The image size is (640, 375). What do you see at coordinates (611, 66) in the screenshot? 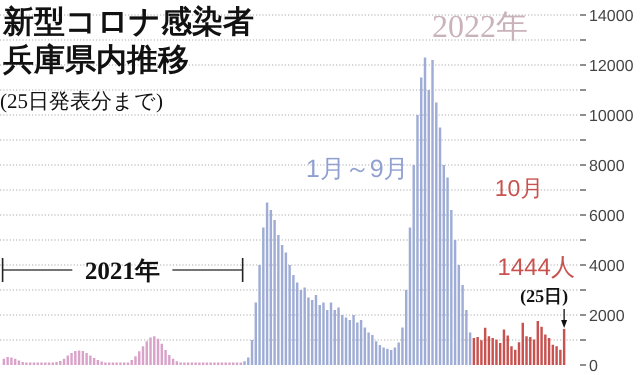
I see `y-tick-label: 12000` at bounding box center [611, 66].